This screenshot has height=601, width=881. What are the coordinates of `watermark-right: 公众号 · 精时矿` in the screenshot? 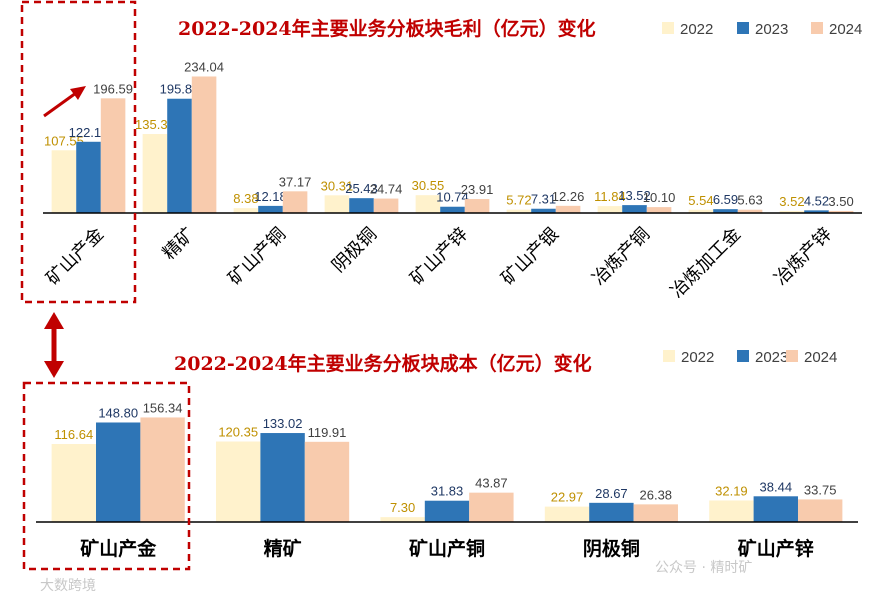 It's located at (703, 568).